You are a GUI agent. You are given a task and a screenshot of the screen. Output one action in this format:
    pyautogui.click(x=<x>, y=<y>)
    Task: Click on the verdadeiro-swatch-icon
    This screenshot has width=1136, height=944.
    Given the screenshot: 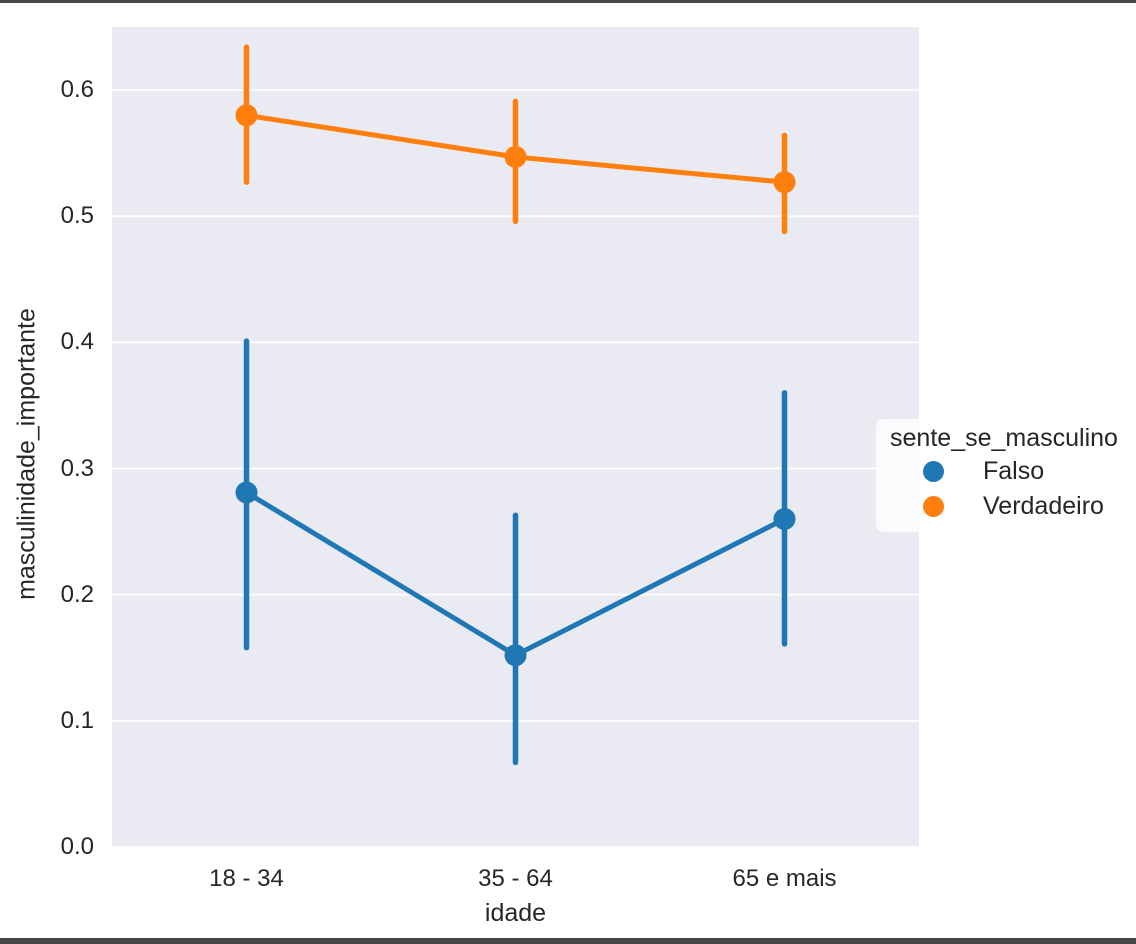 What is the action you would take?
    pyautogui.click(x=933, y=506)
    